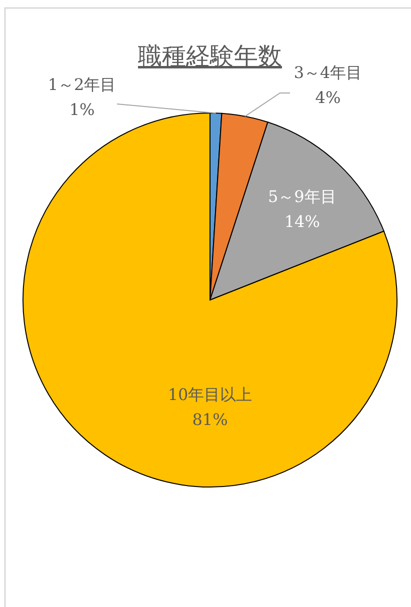 This screenshot has width=411, height=607. What do you see at coordinates (82, 109) in the screenshot?
I see `data-label: 1%` at bounding box center [82, 109].